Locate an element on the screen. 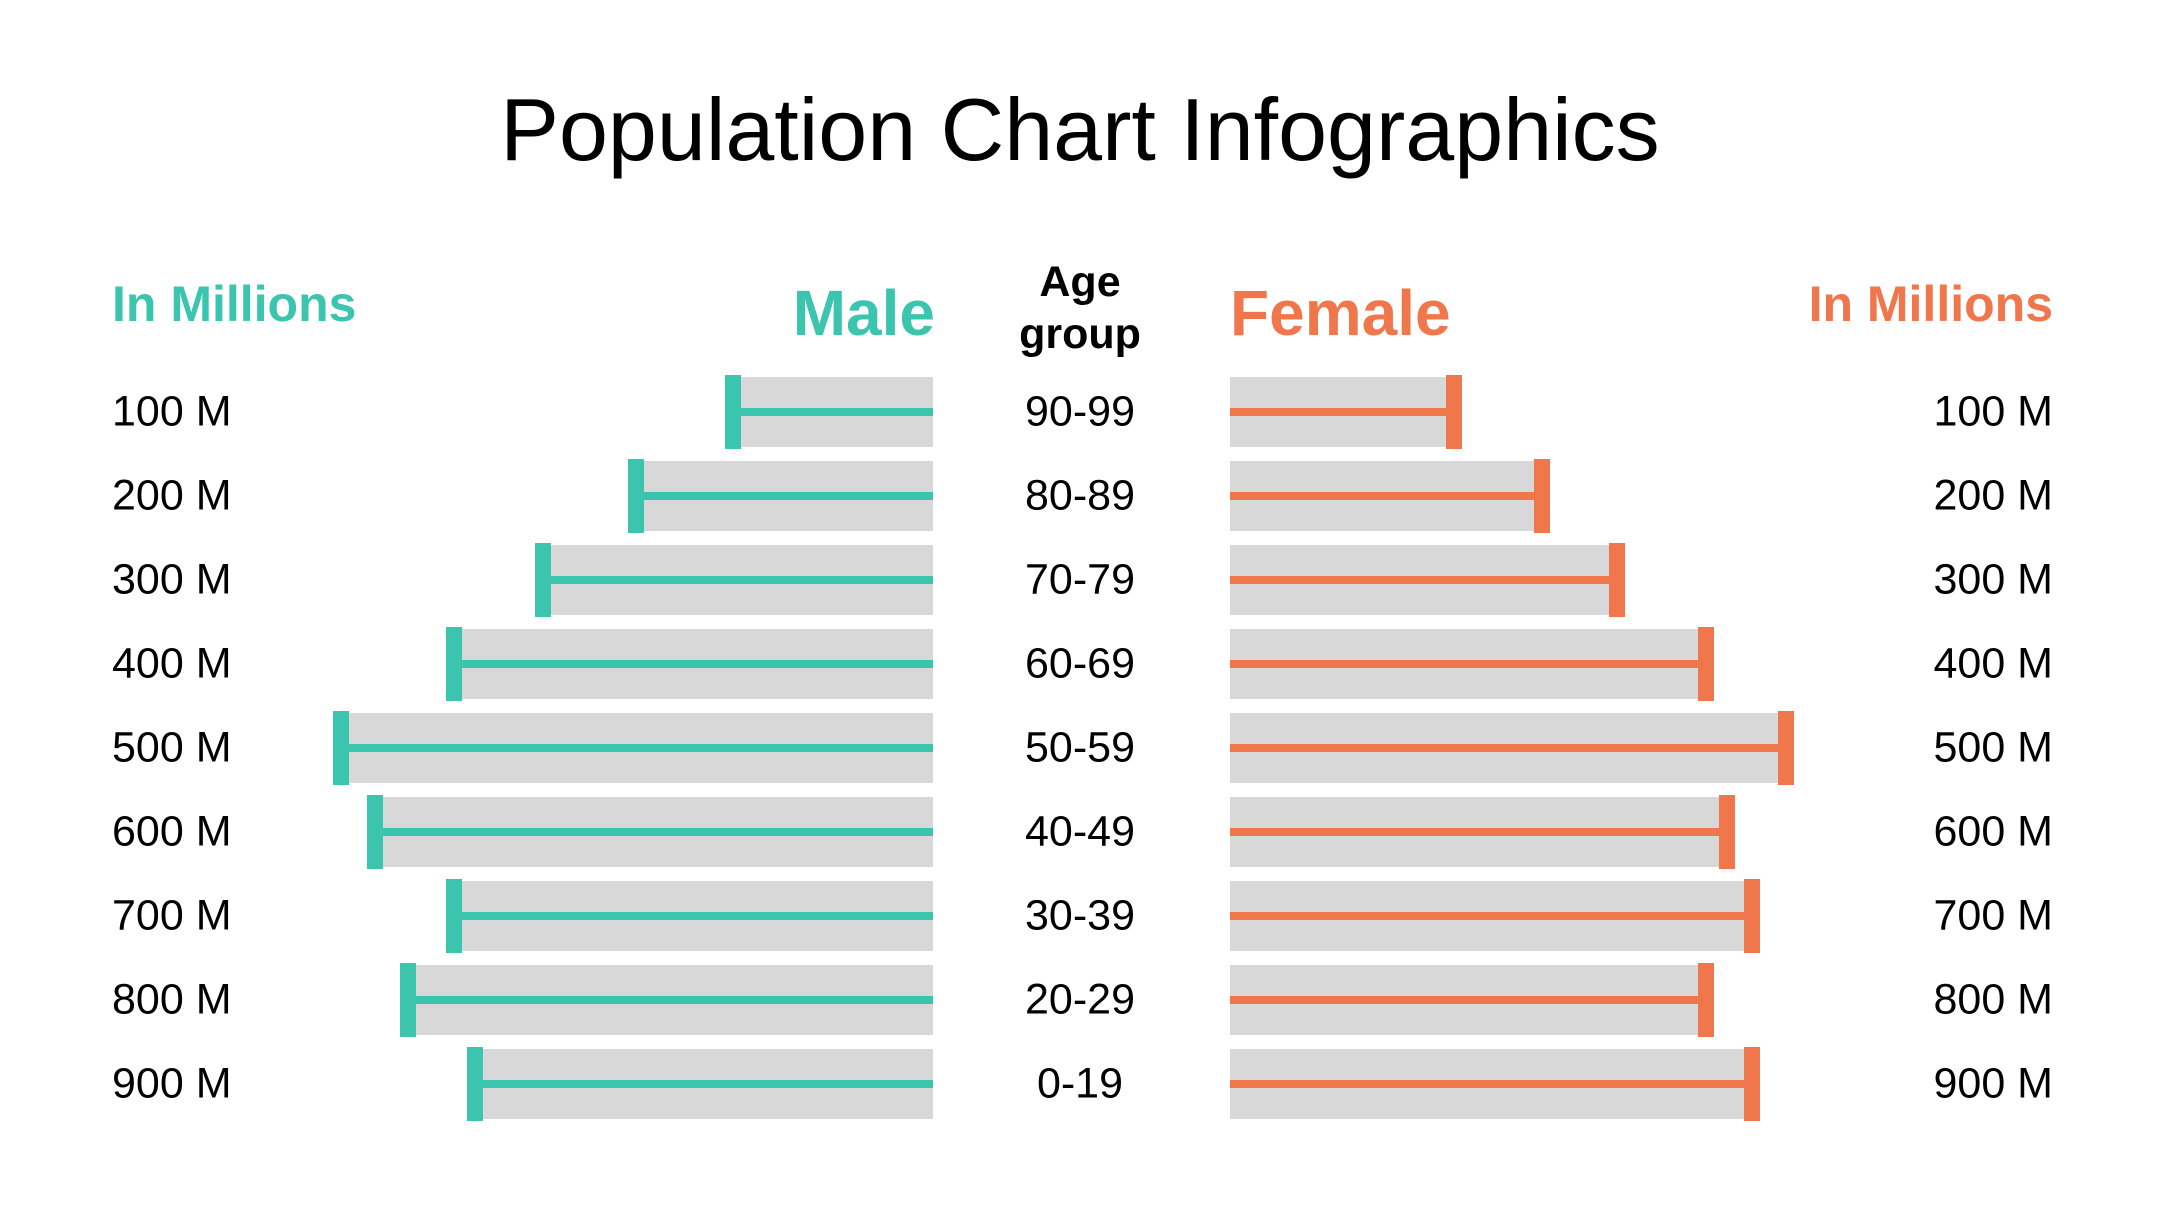  age-group-label: 80-89 is located at coordinates (1080, 495).